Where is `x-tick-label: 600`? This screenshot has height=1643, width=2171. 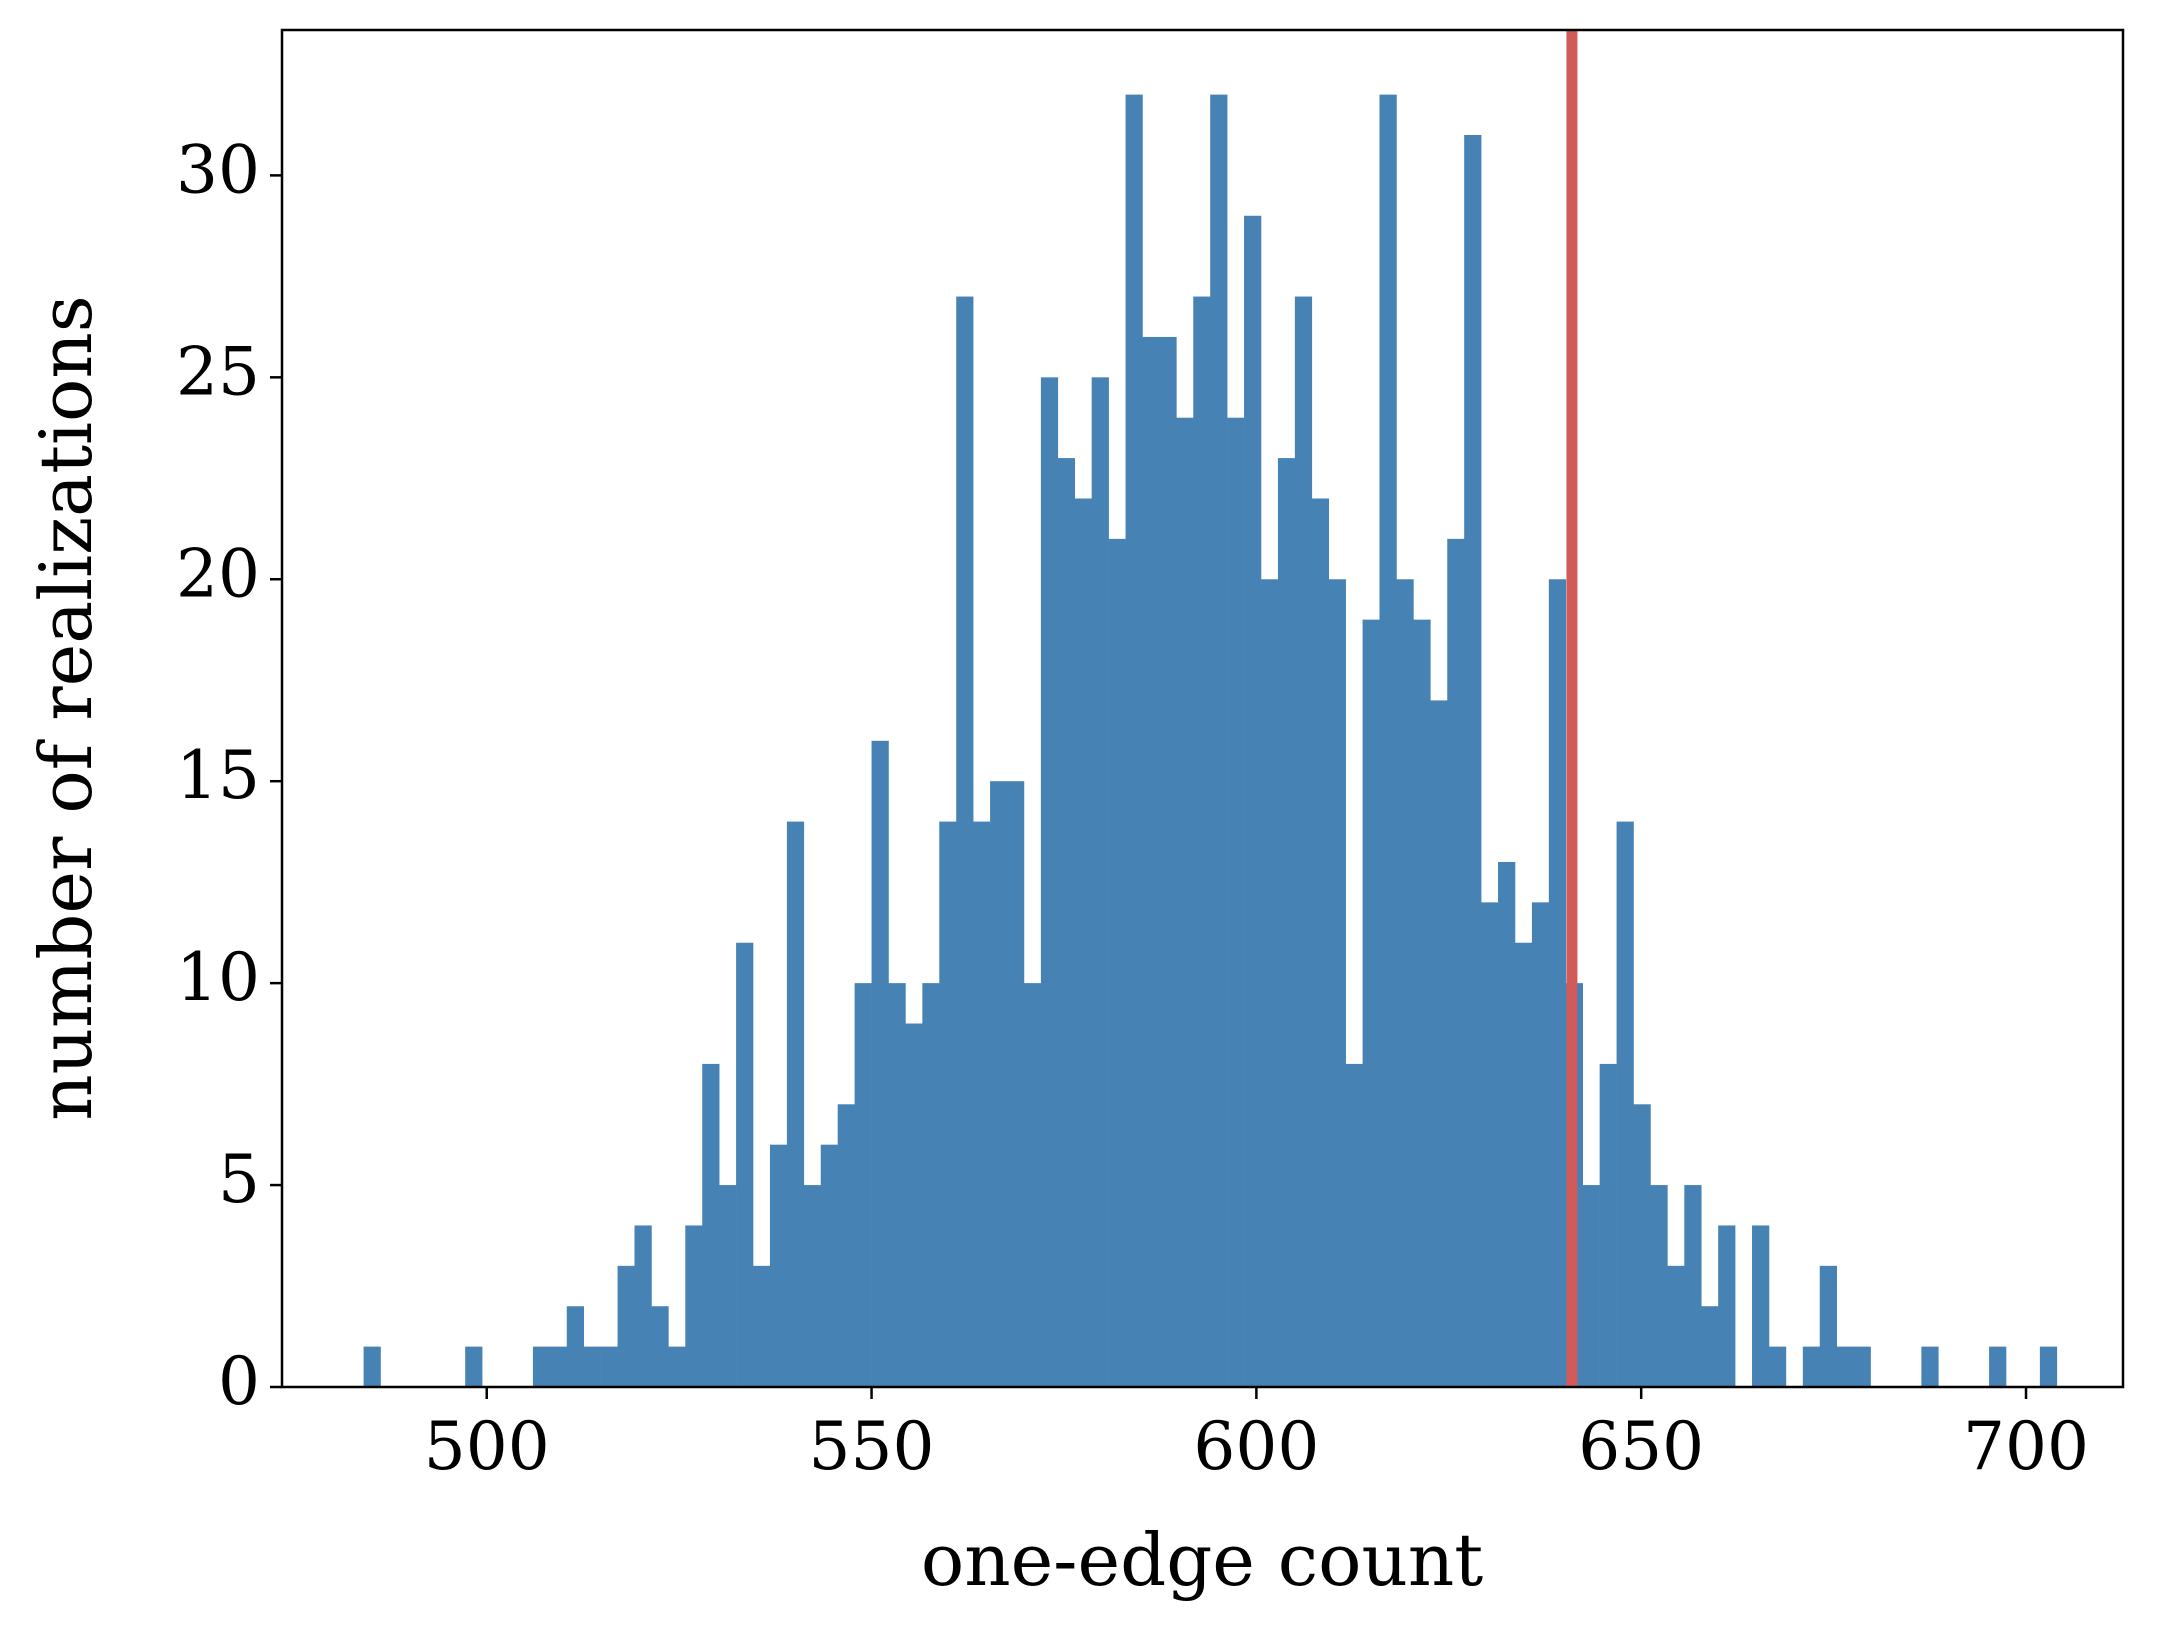 x-tick-label: 600 is located at coordinates (1256, 1446).